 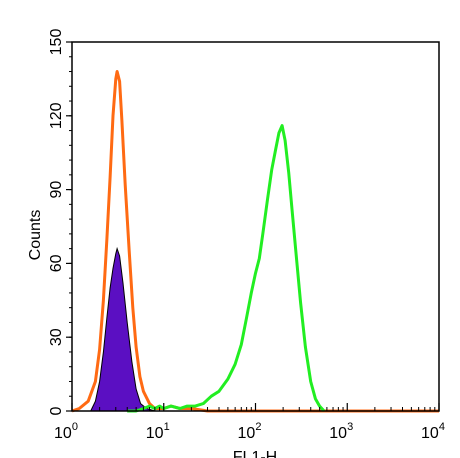 I want to click on x-tick-label: 10⁴, so click(x=433, y=431).